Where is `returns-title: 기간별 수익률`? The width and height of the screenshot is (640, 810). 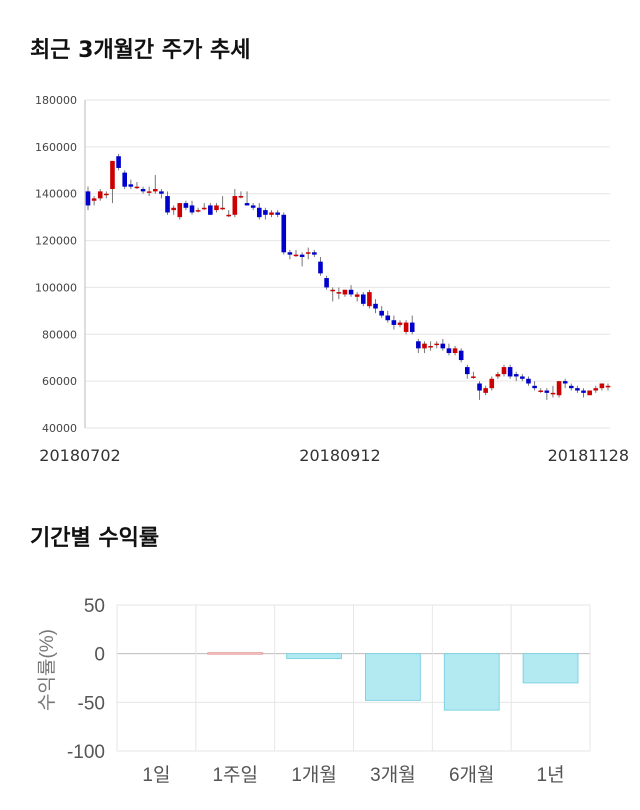
returns-title: 기간별 수익률 is located at coordinates (95, 538).